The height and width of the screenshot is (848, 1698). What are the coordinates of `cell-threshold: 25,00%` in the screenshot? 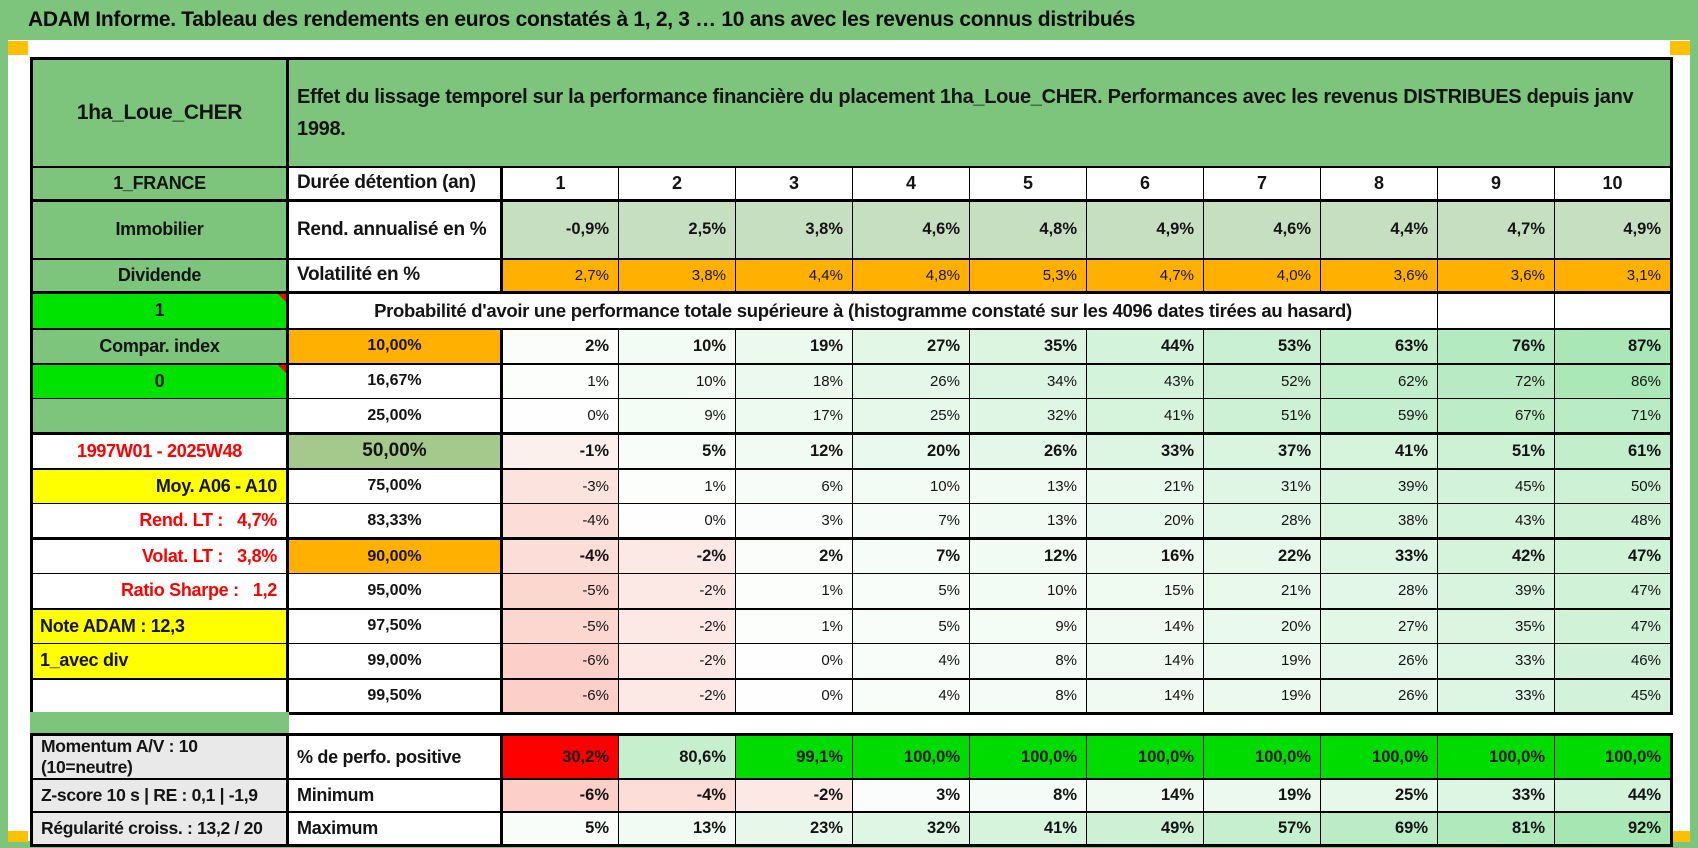 It's located at (395, 416).